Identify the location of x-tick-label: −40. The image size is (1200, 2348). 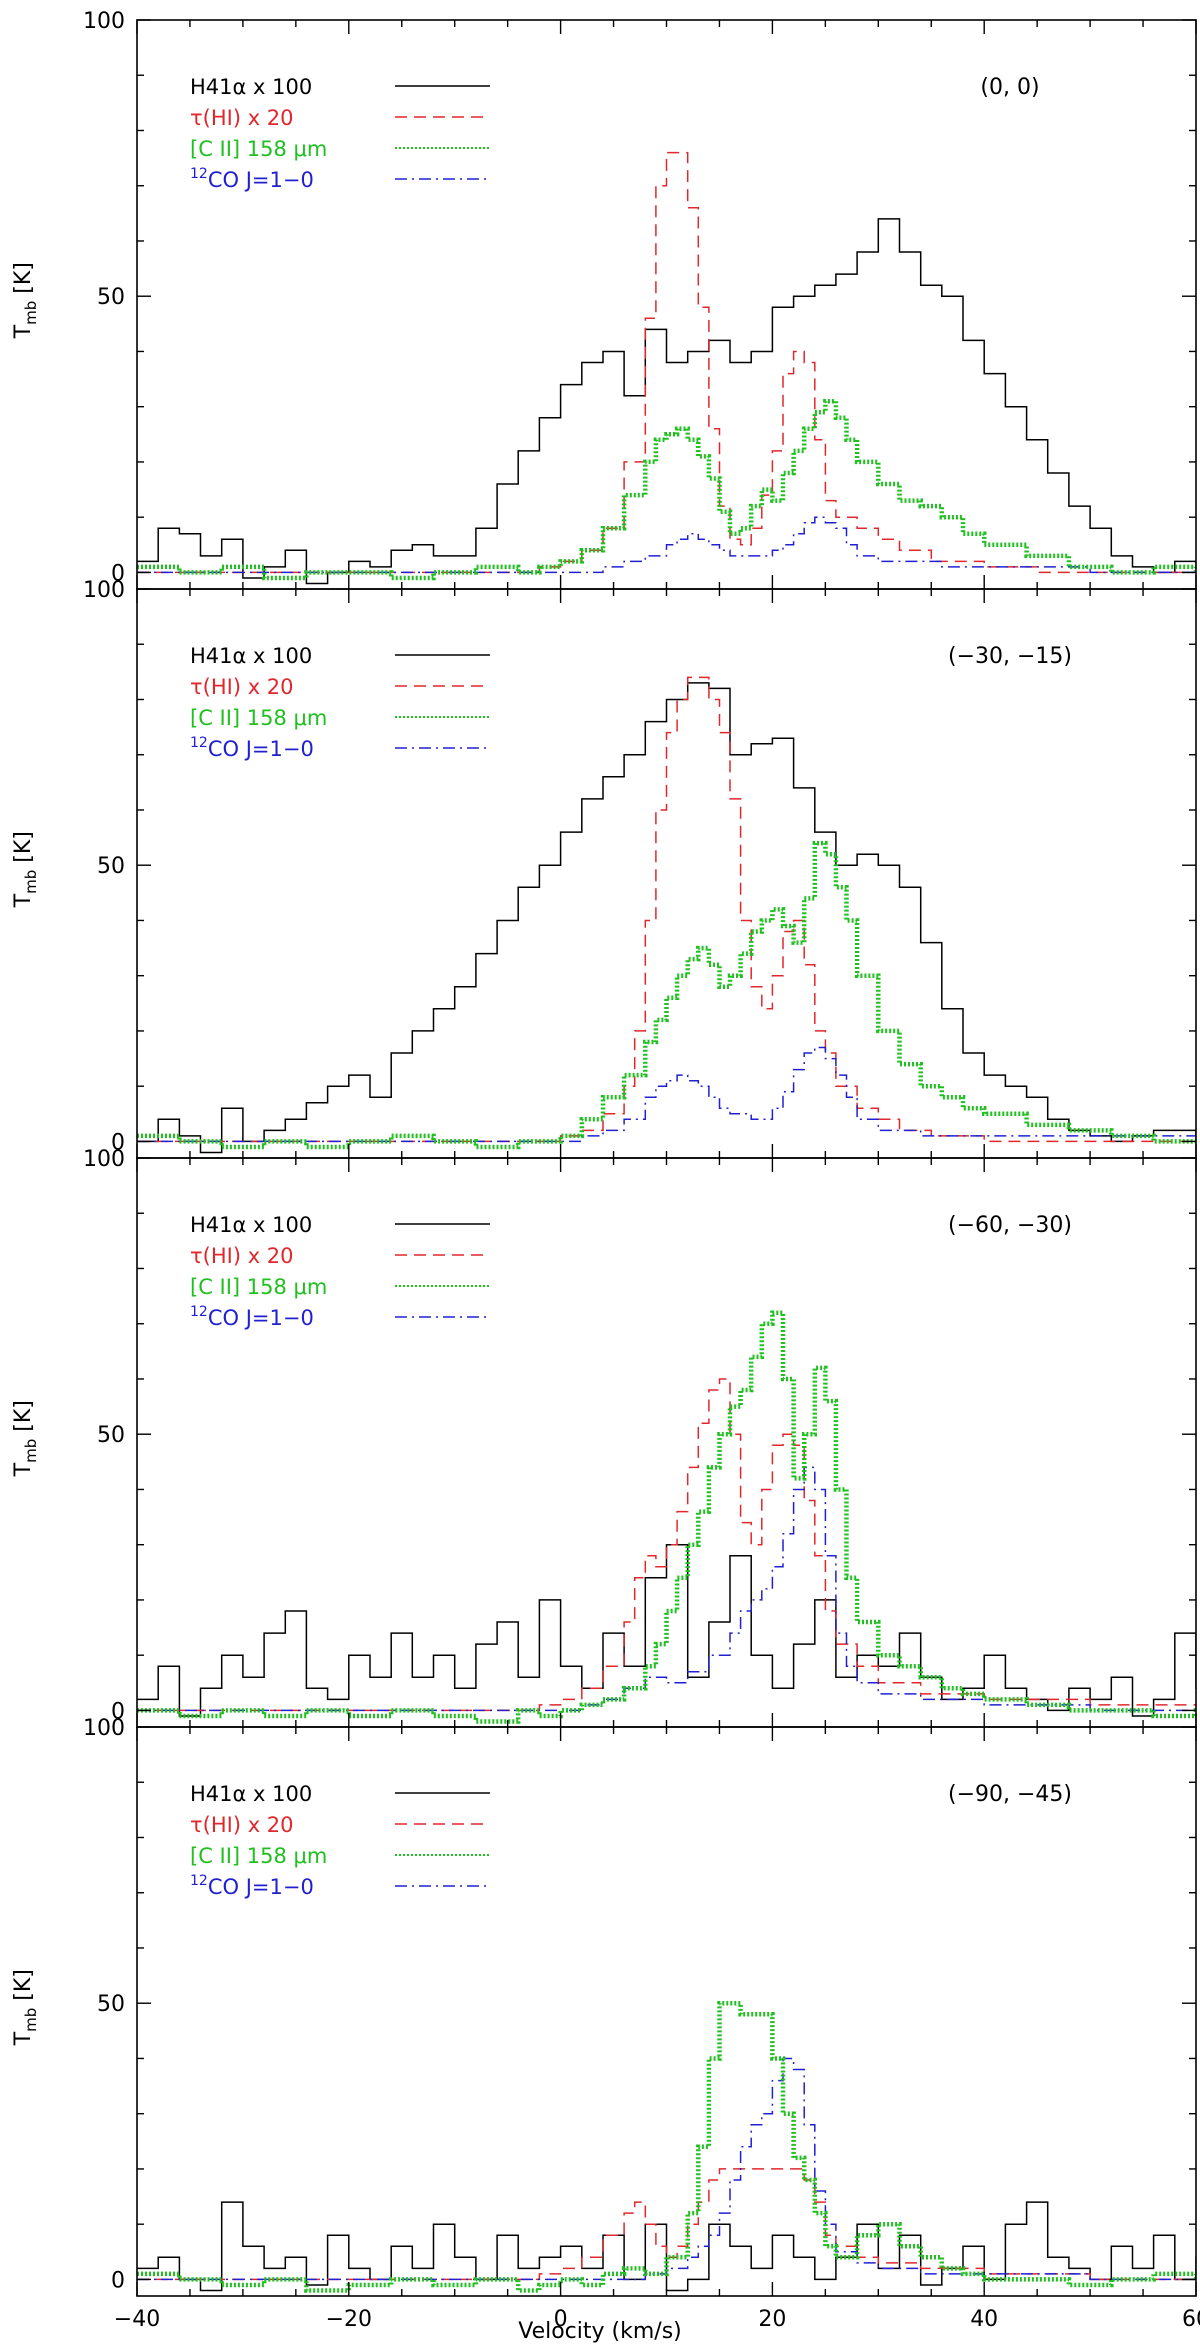
(137, 2319).